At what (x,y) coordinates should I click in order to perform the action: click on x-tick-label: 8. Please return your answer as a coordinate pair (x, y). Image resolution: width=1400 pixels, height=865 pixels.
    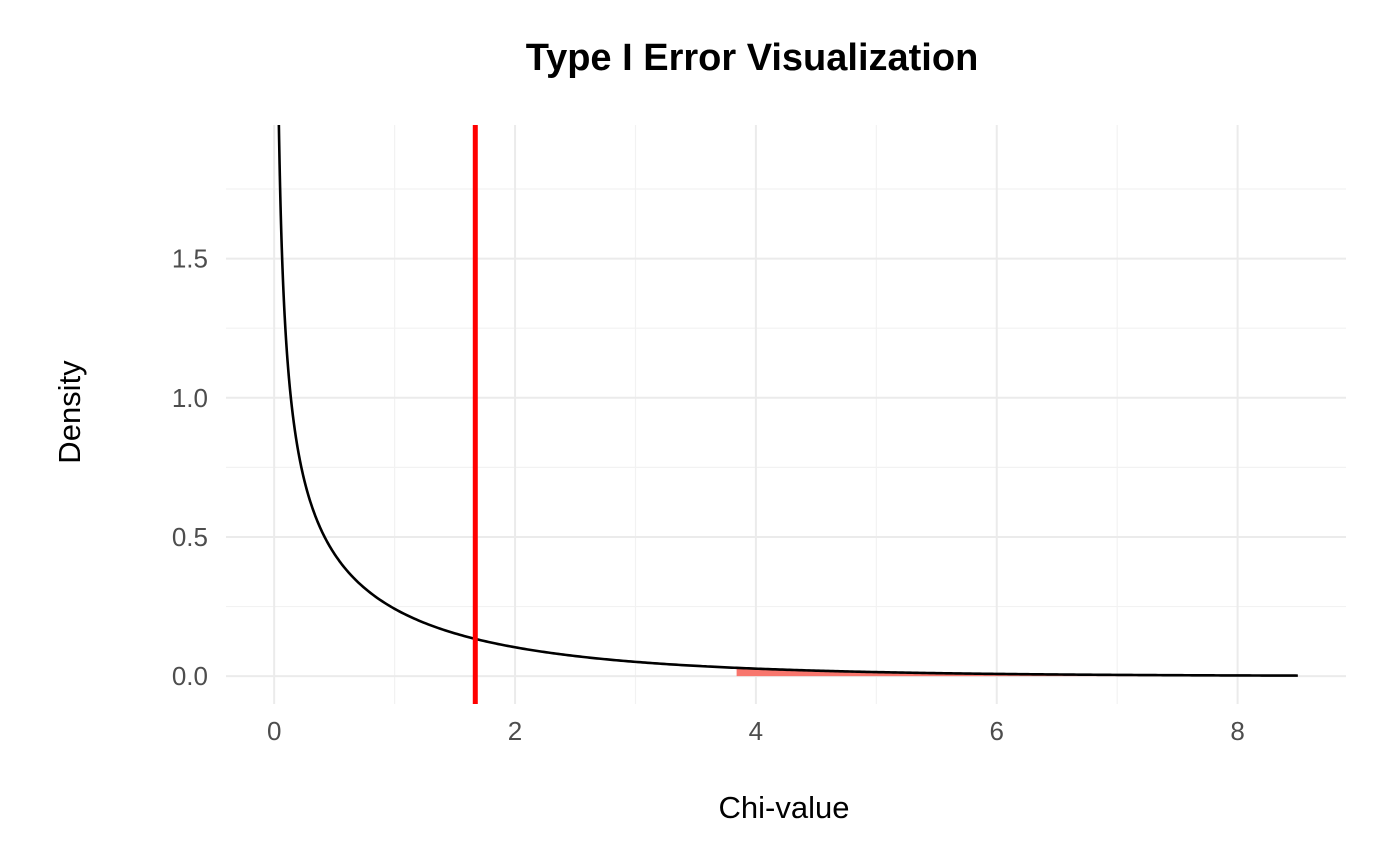
    Looking at the image, I should click on (1237, 731).